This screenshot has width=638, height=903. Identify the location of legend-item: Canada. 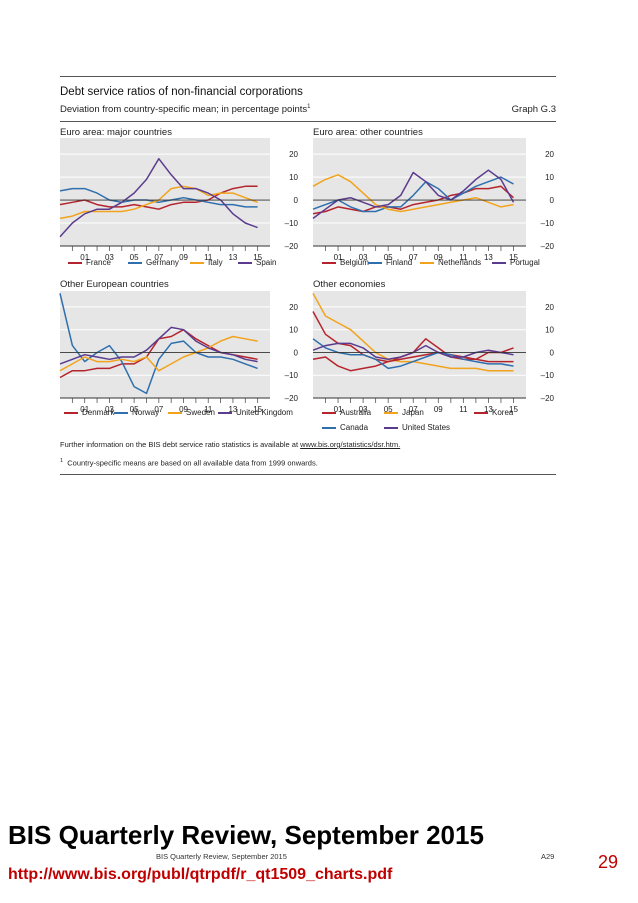
(345, 427).